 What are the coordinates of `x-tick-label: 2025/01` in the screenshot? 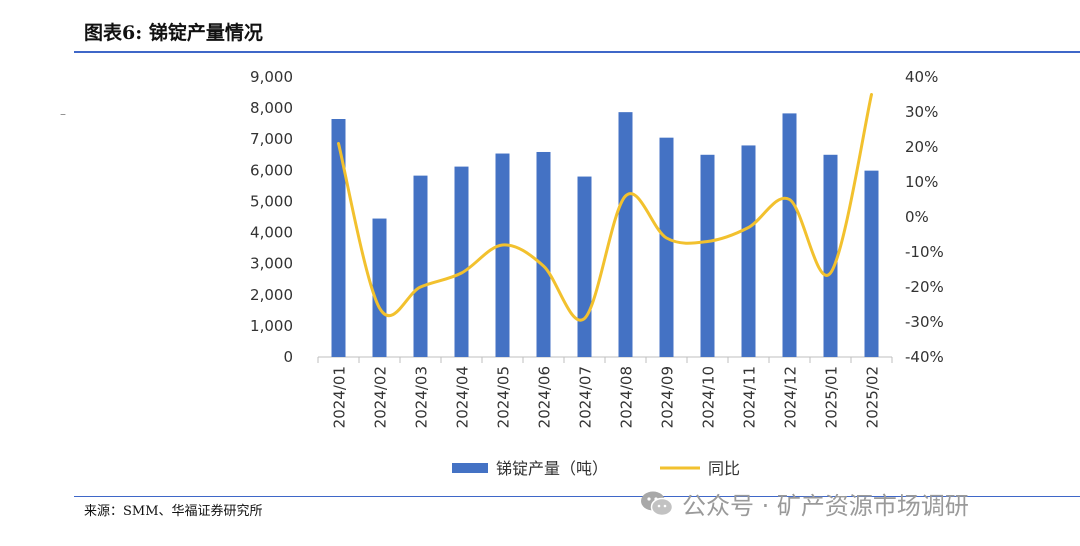 It's located at (832, 397).